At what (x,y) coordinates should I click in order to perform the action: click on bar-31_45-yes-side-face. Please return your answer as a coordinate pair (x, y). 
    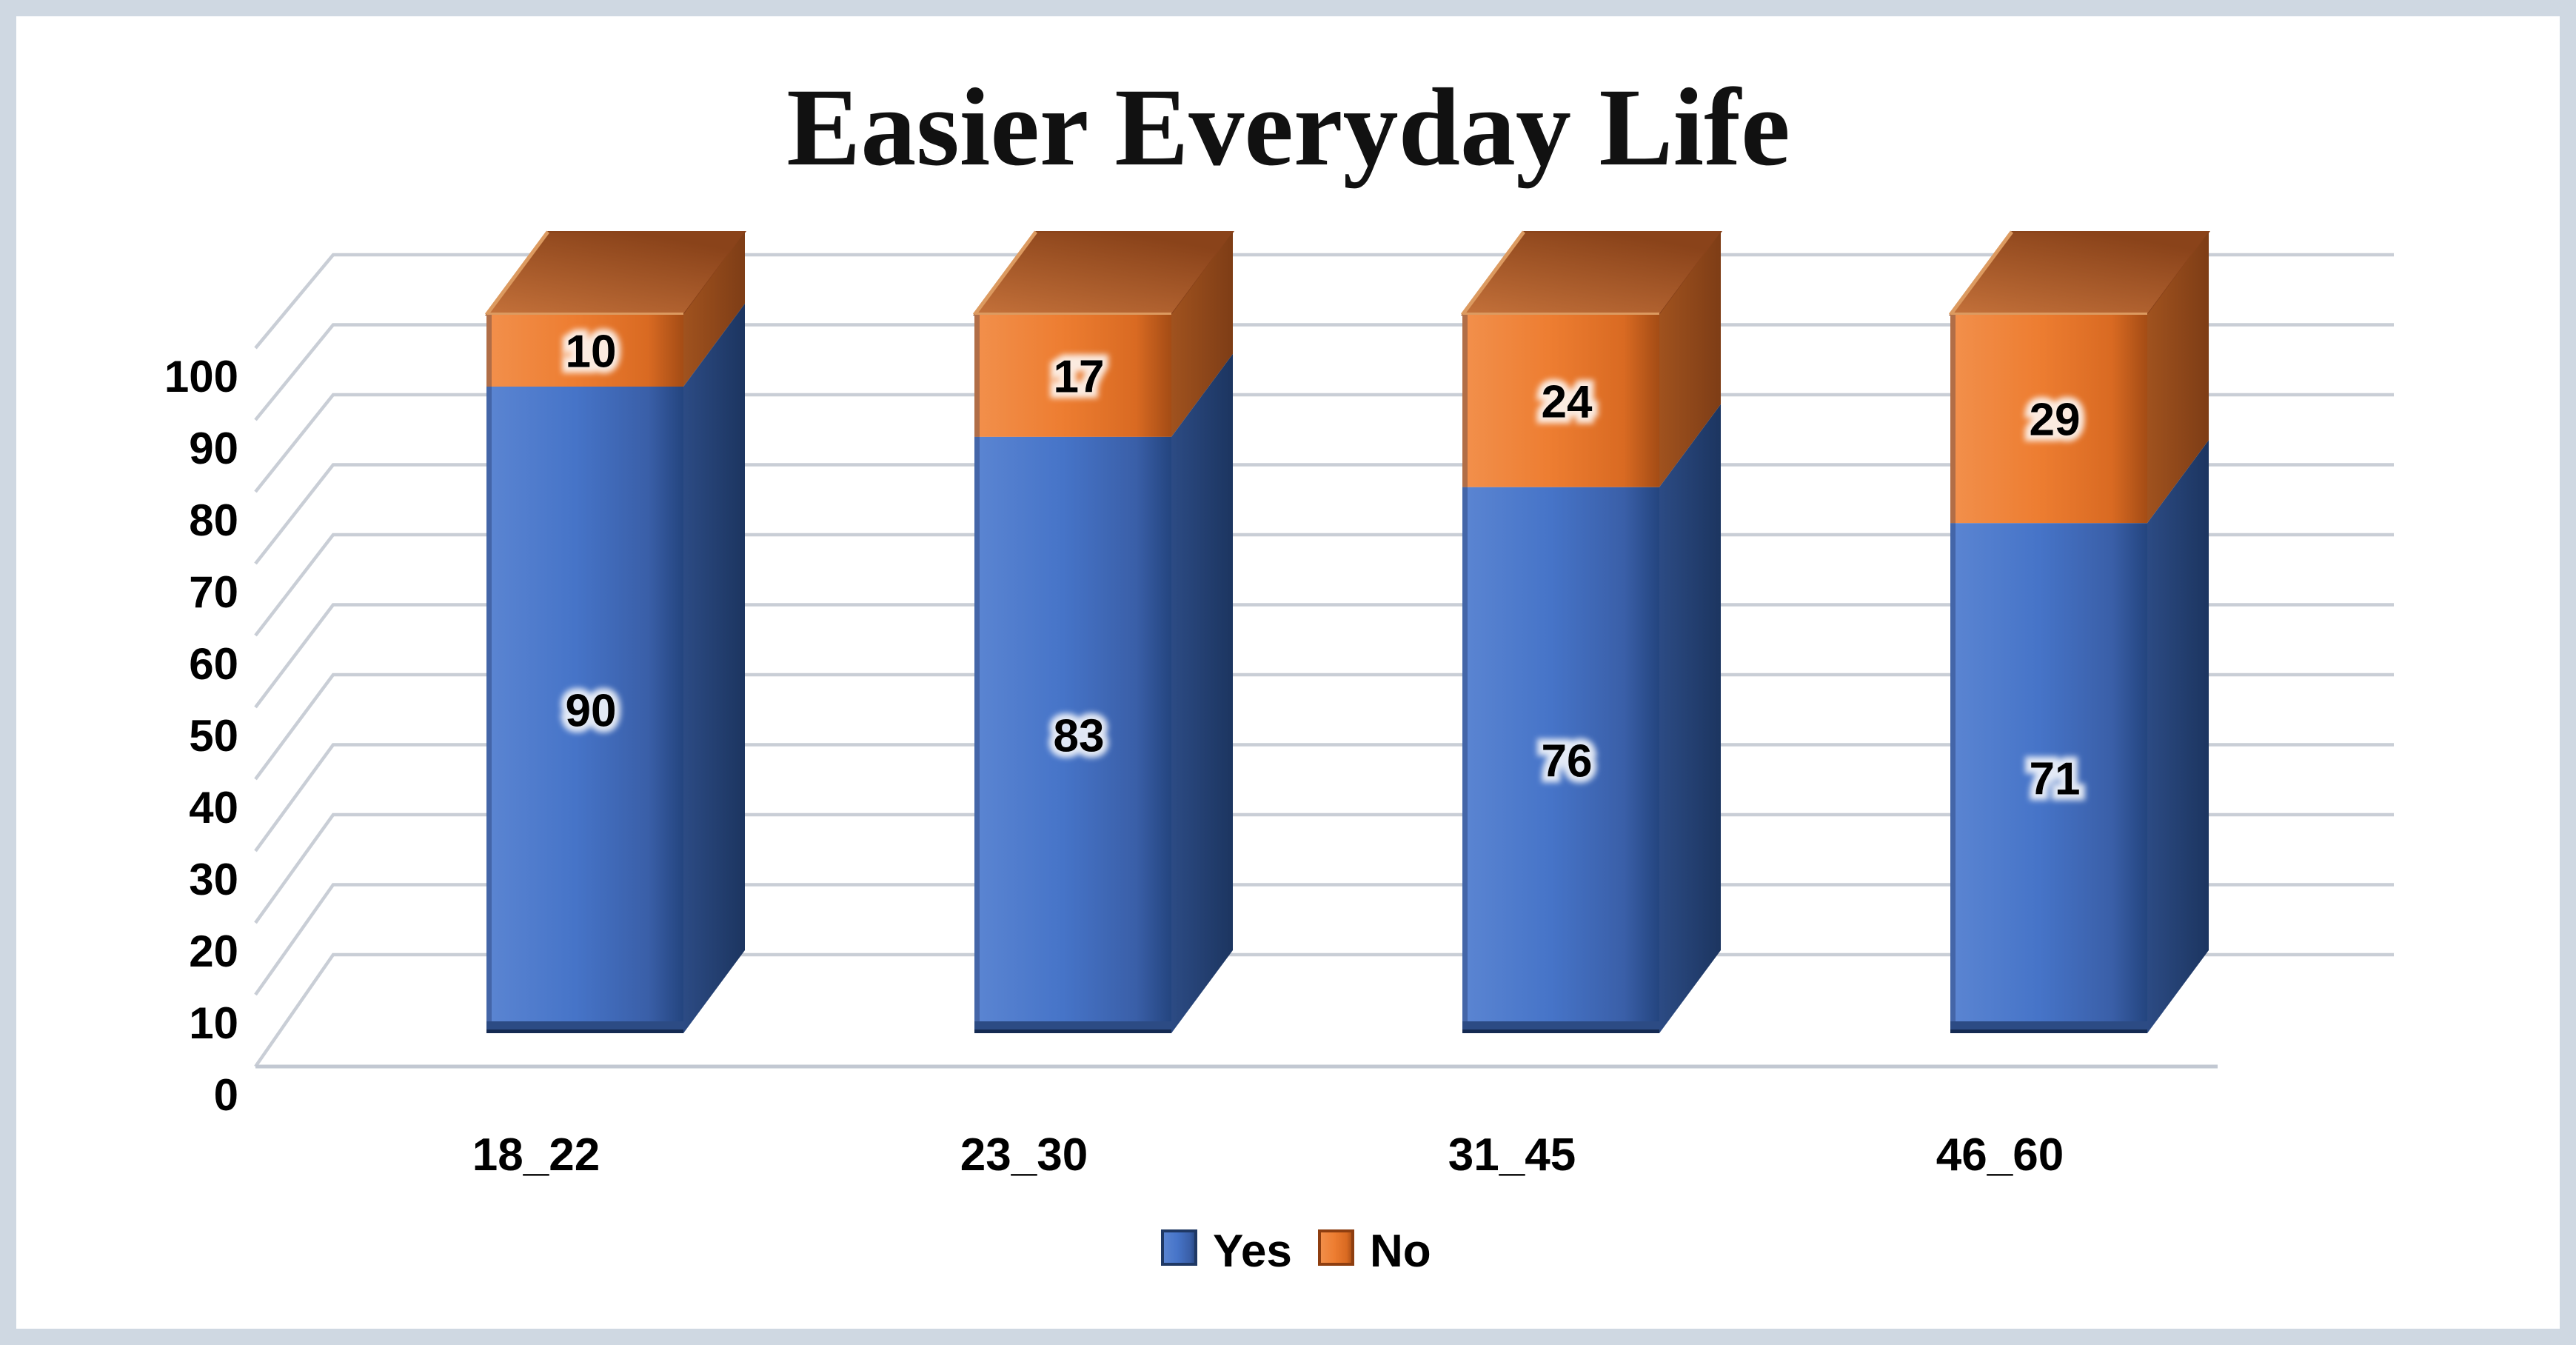
    Looking at the image, I should click on (1690, 718).